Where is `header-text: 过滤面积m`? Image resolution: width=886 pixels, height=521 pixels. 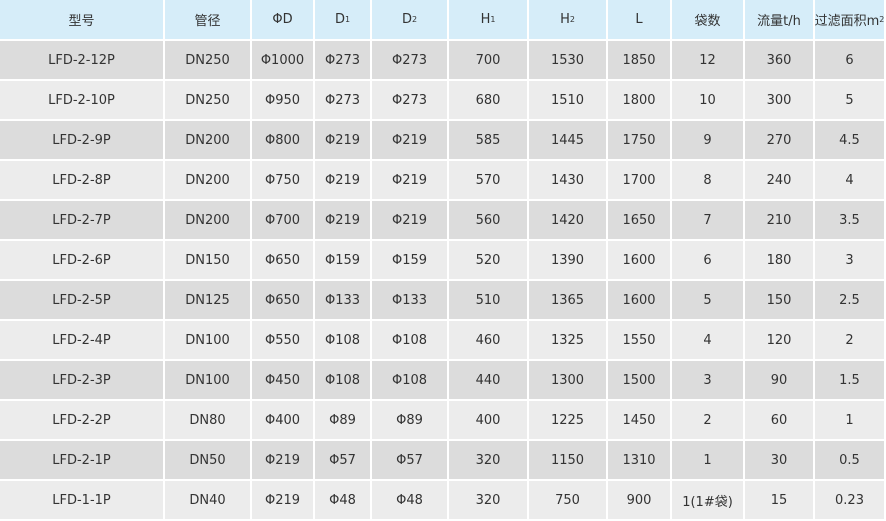
header-text: 过滤面积m is located at coordinates (847, 21).